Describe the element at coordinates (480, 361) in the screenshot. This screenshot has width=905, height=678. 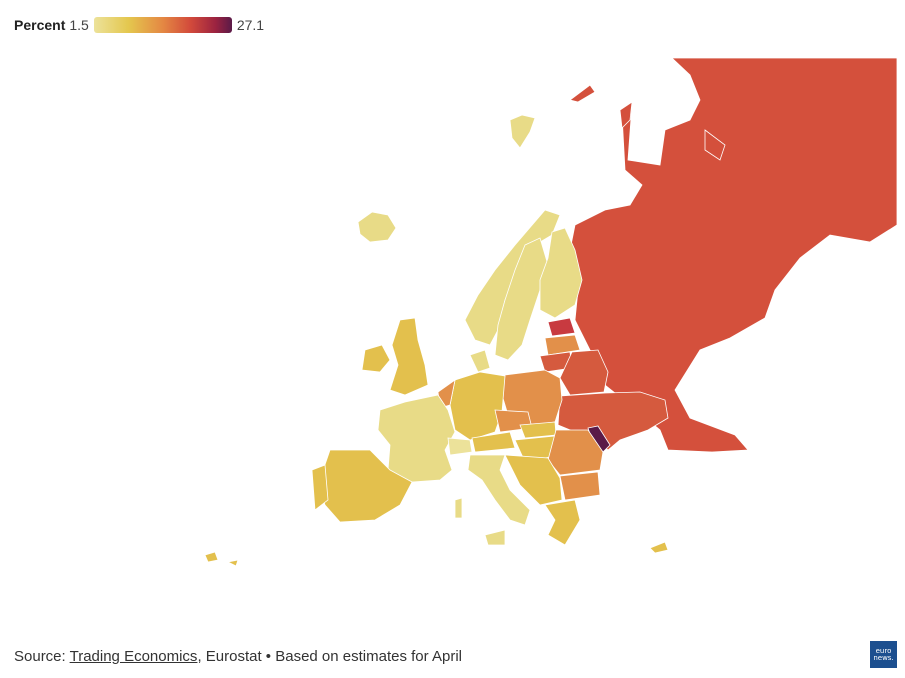
I see `country-denmark` at that location.